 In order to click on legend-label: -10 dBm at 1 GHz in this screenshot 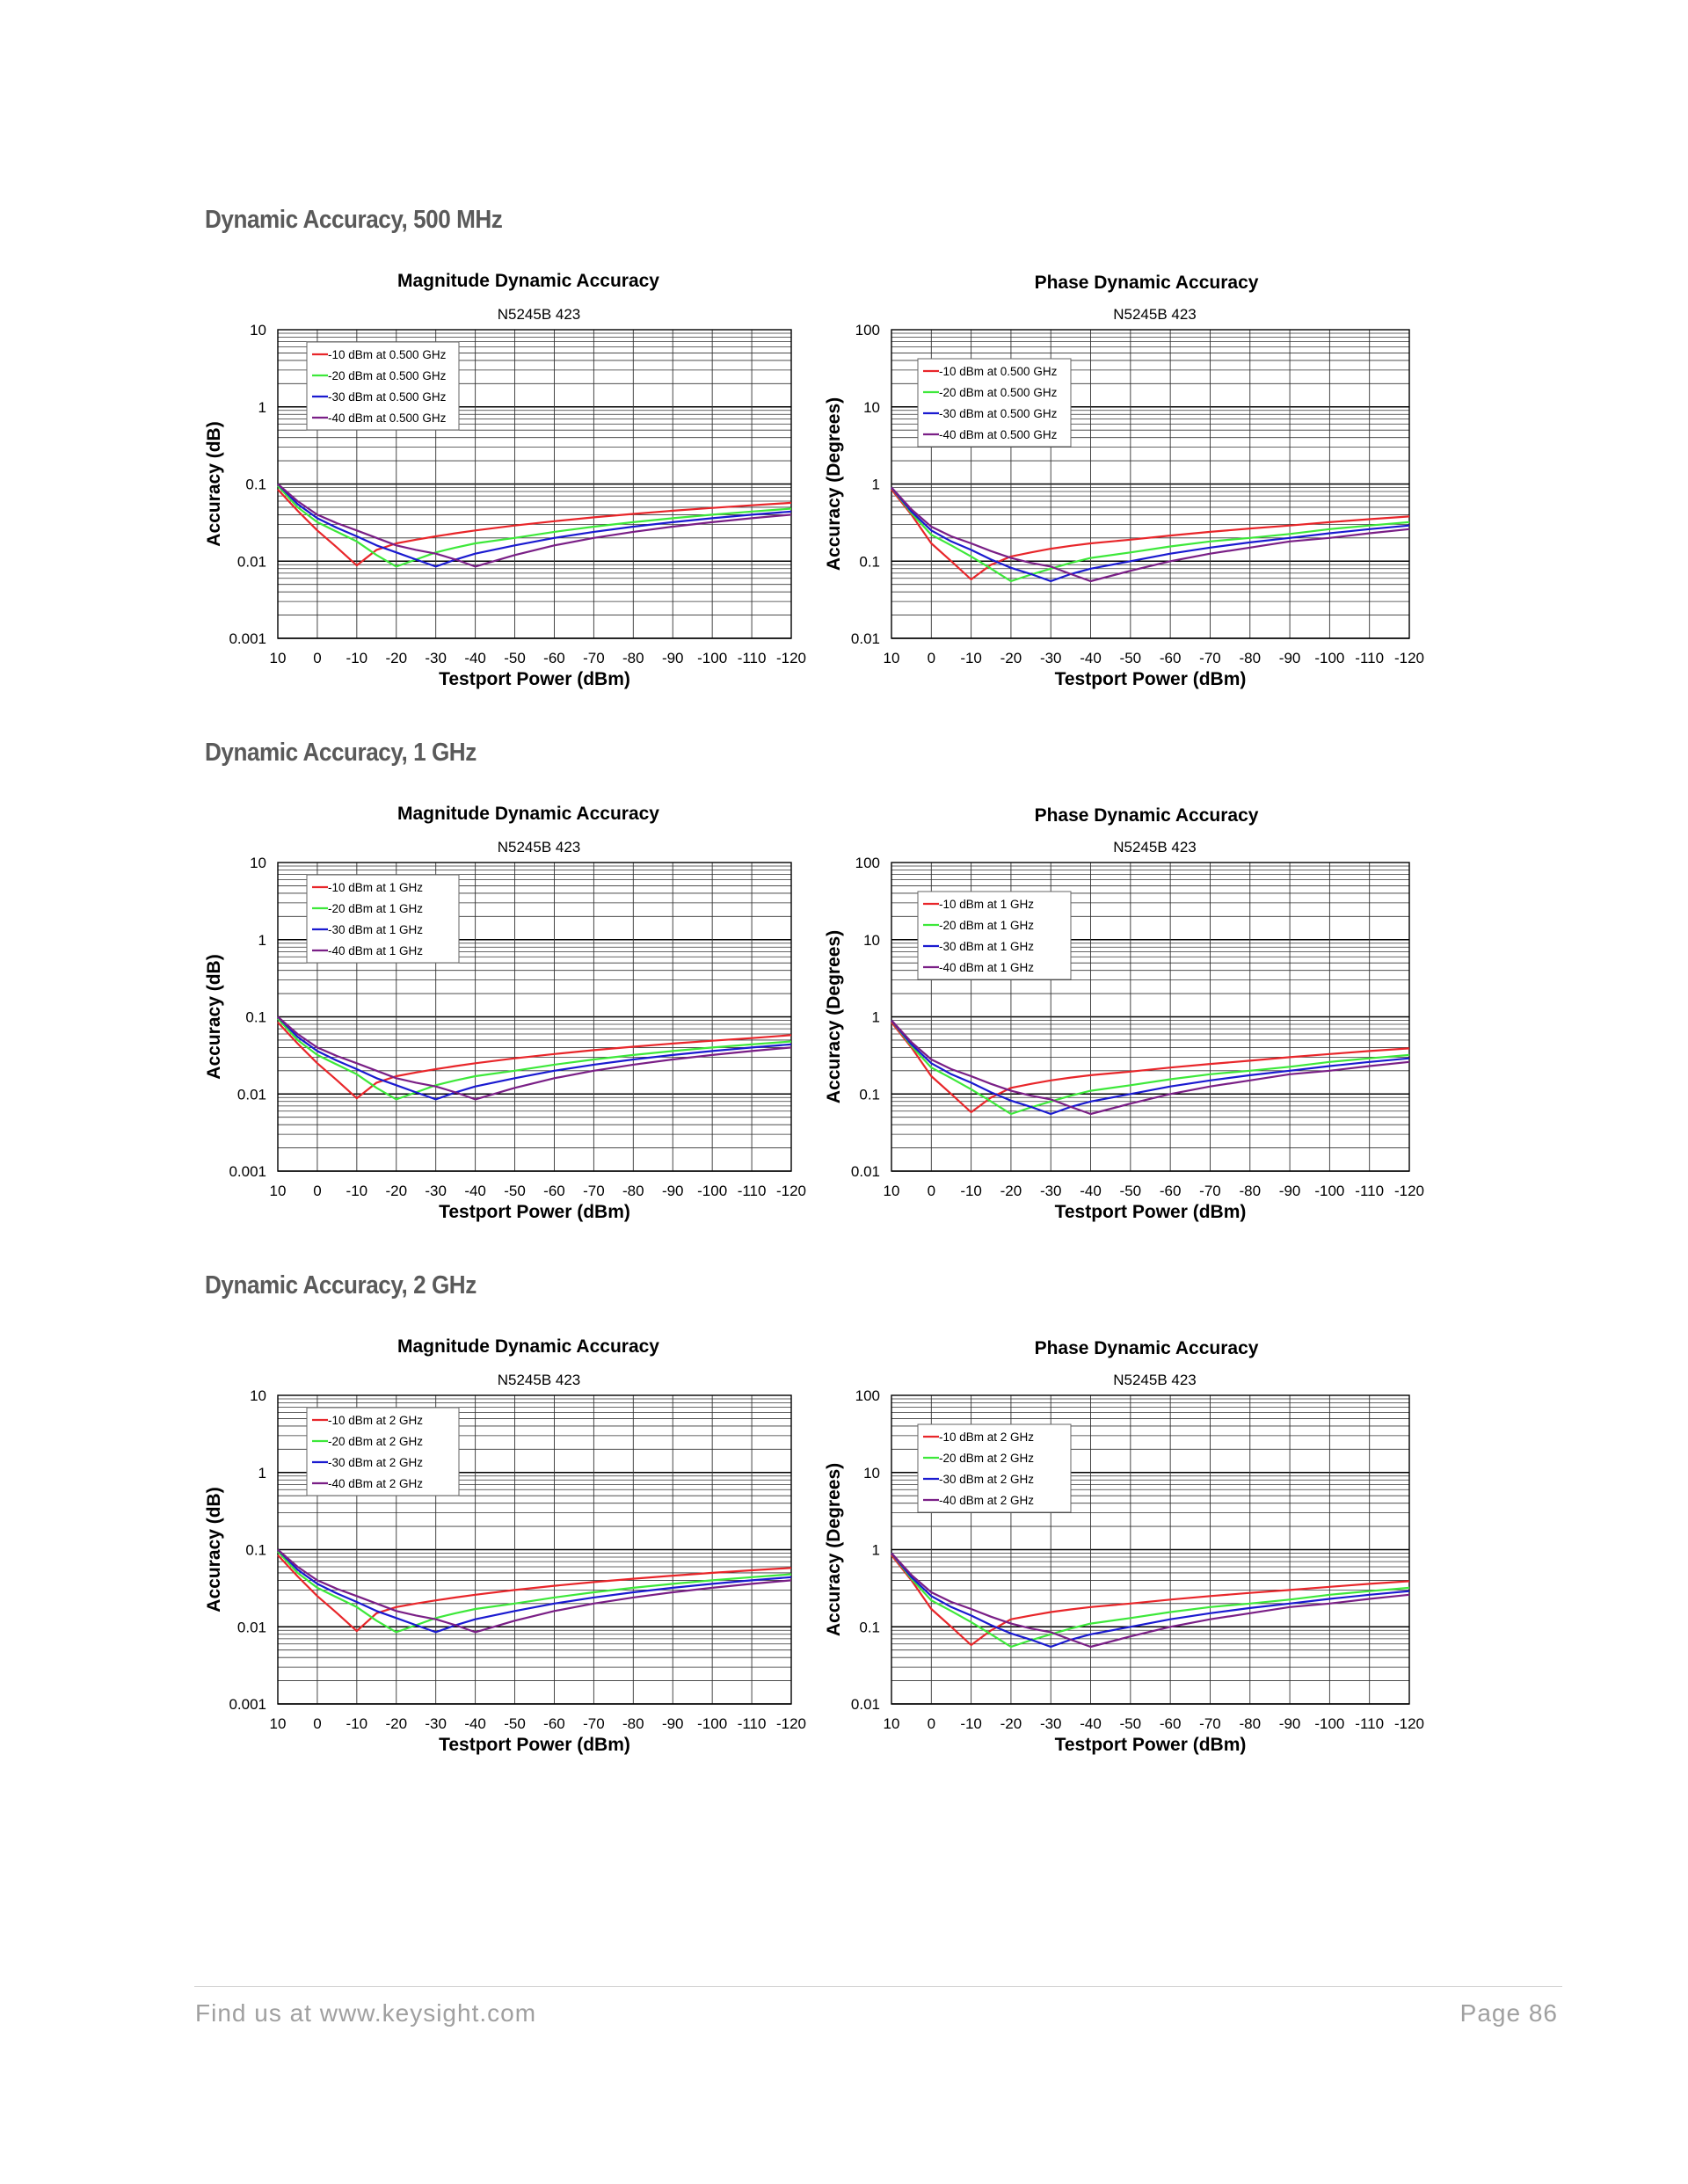, I will do `click(375, 887)`.